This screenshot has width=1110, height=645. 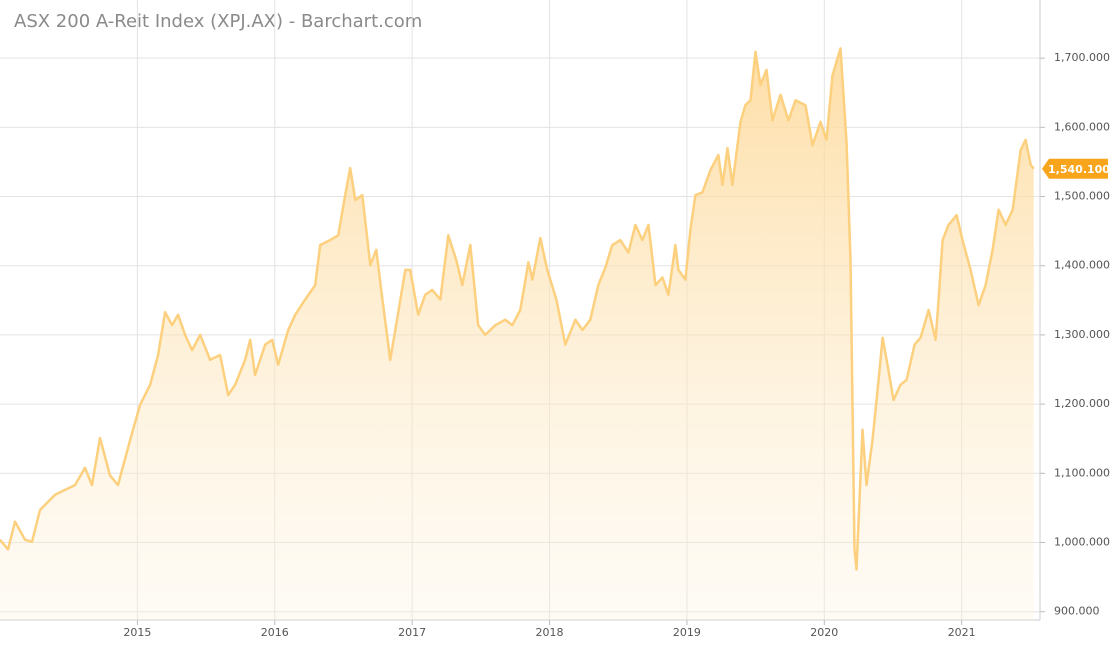 I want to click on current-price-label: 1,540.100, so click(x=1079, y=169).